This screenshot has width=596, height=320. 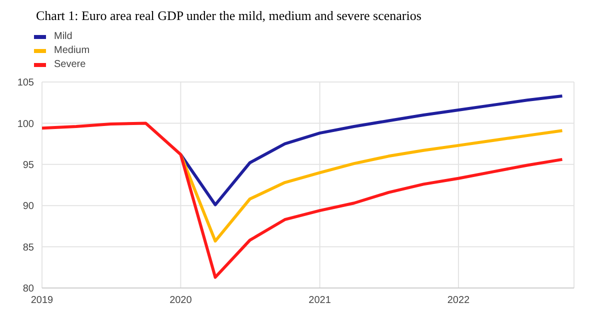 What do you see at coordinates (72, 51) in the screenshot?
I see `legend-label: Medium` at bounding box center [72, 51].